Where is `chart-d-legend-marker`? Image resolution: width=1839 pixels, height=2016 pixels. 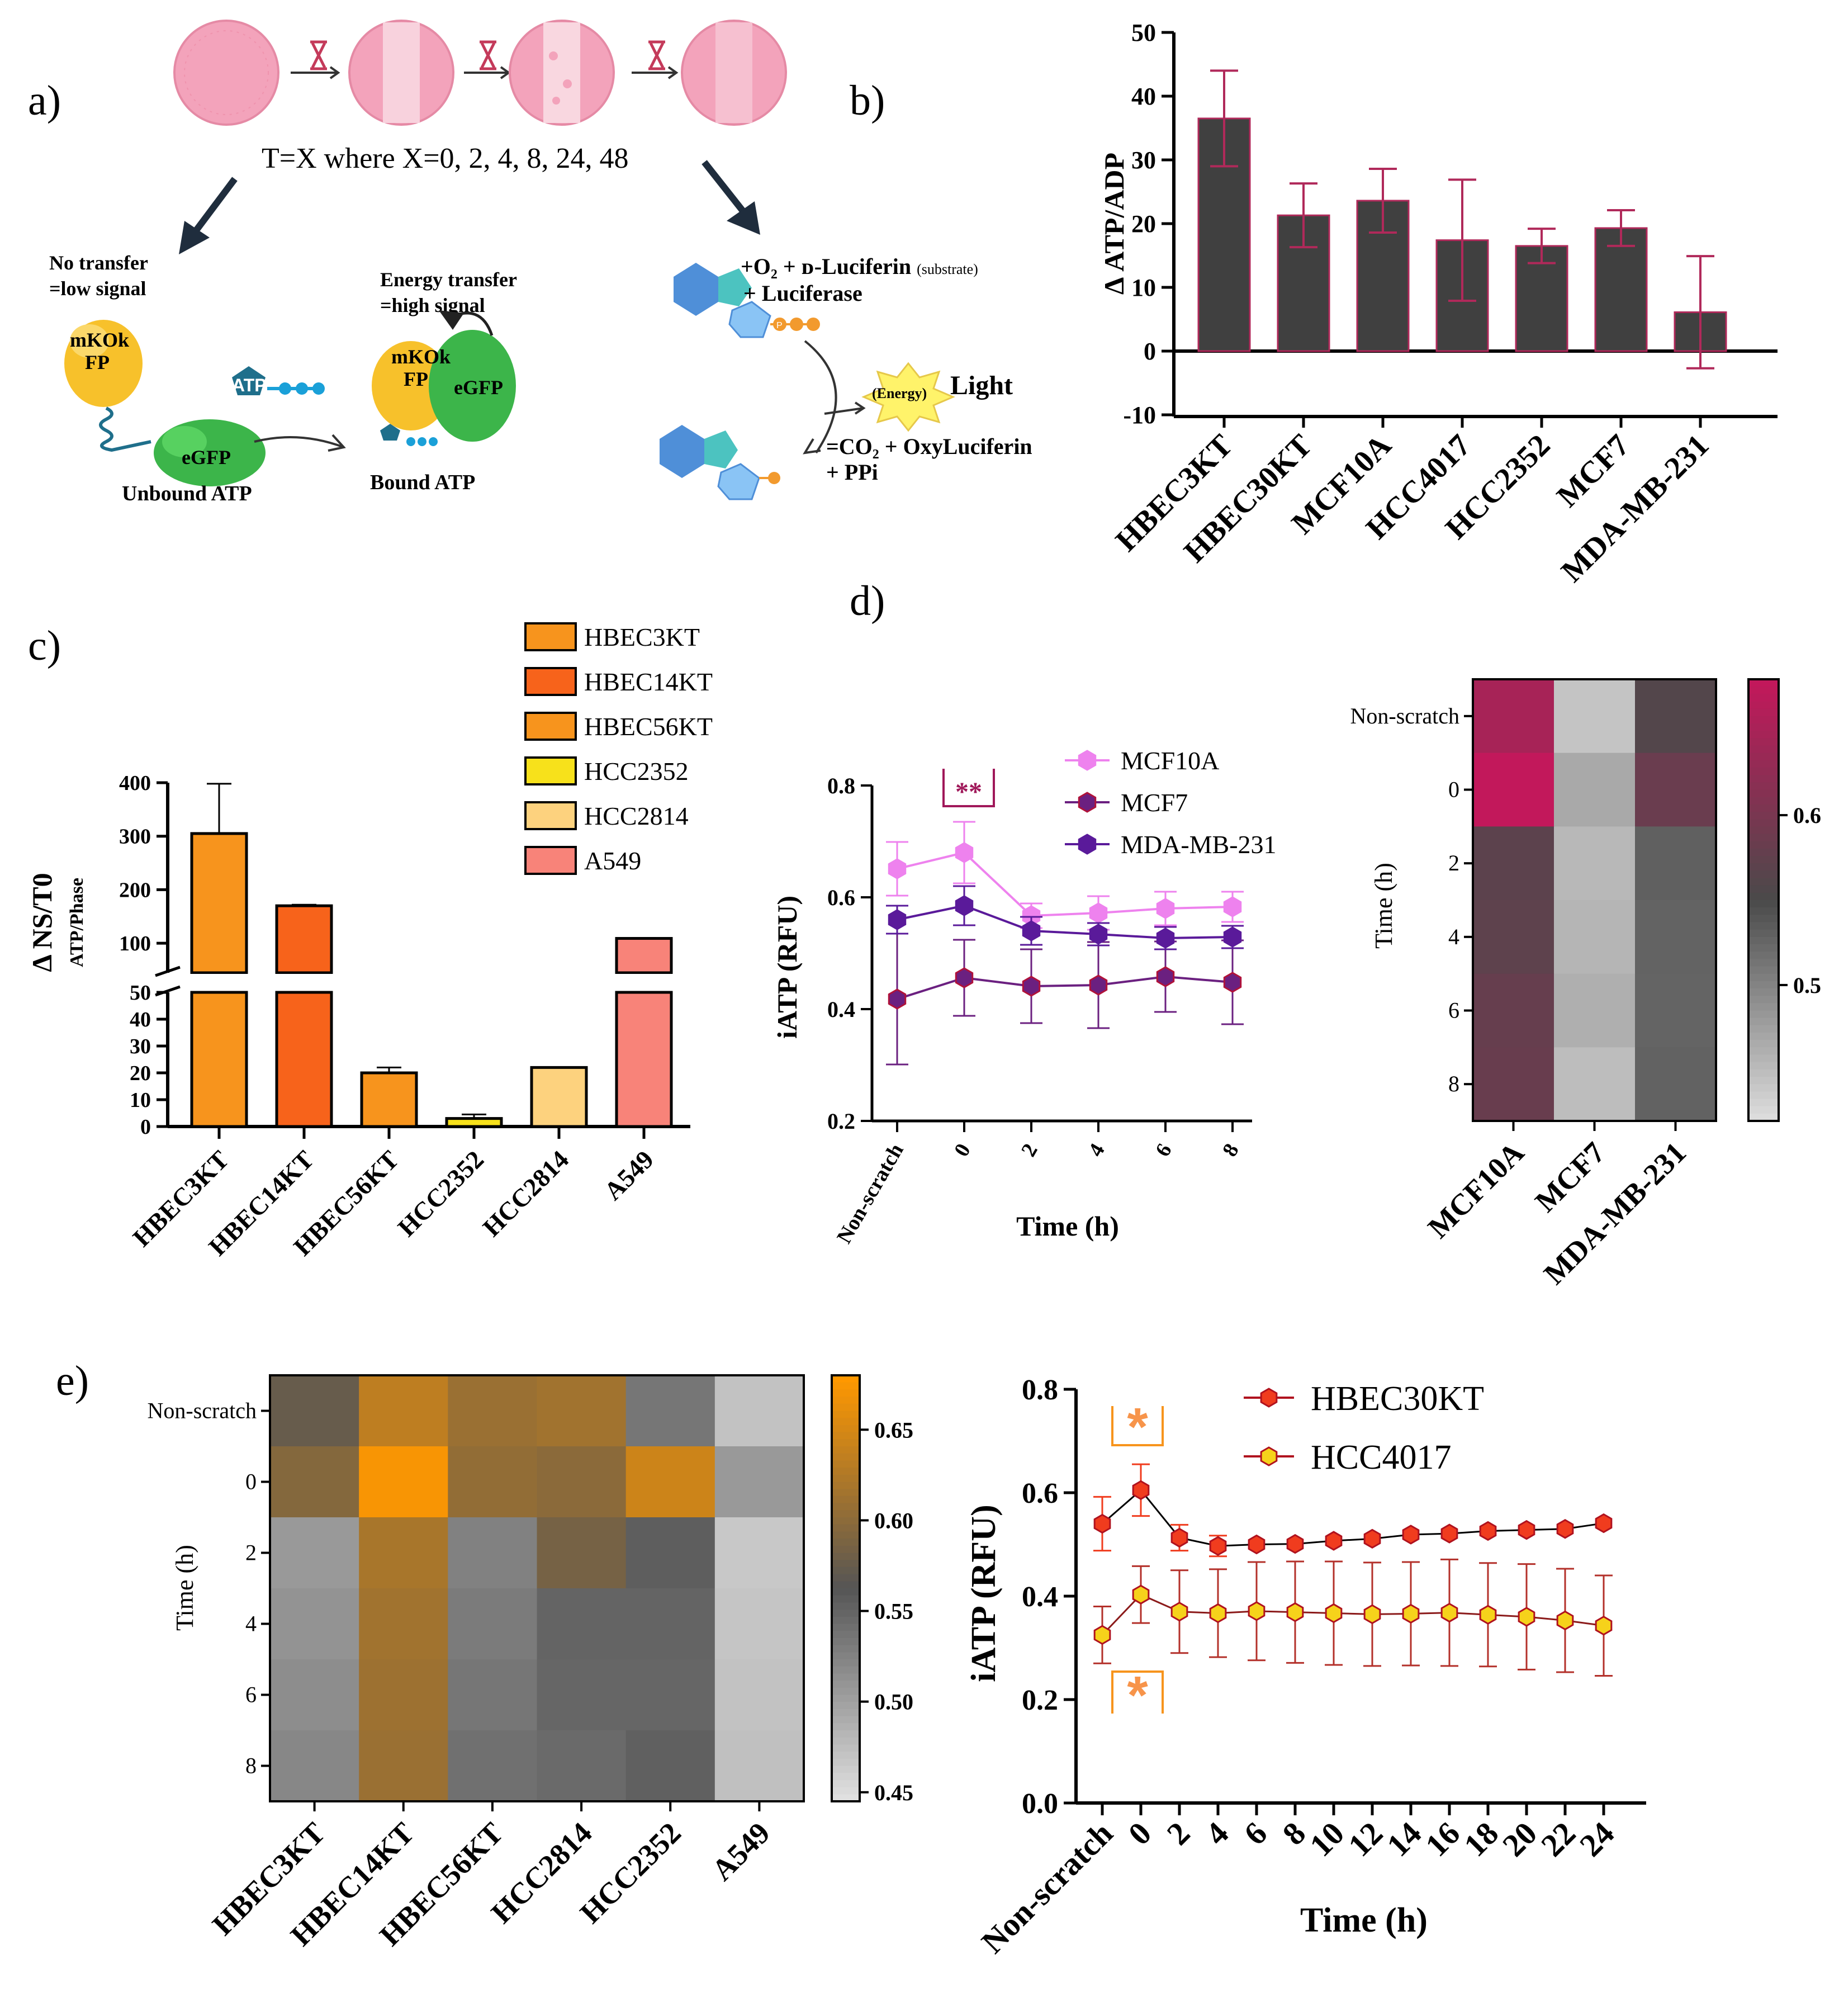 chart-d-legend-marker is located at coordinates (1087, 802).